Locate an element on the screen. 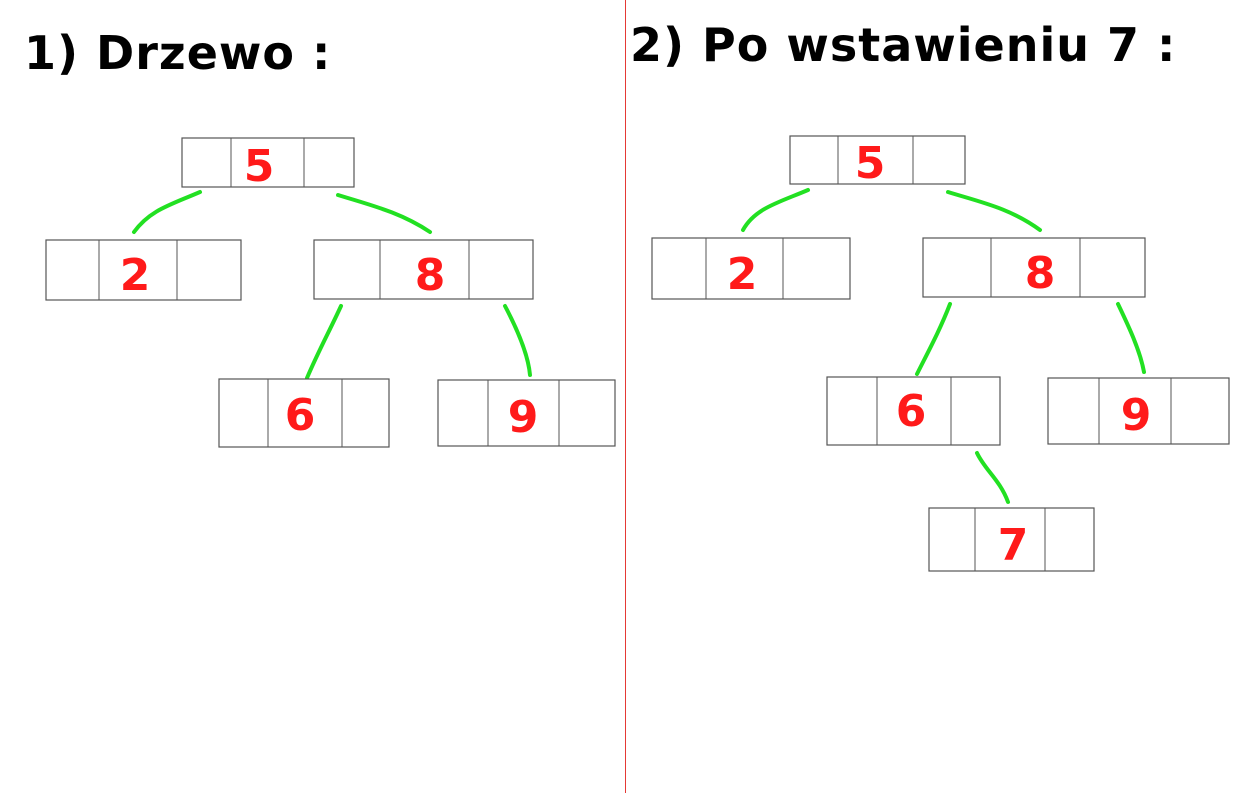 Image resolution: width=1258 pixels, height=793 pixels. tree-node: 7 is located at coordinates (1011, 539).